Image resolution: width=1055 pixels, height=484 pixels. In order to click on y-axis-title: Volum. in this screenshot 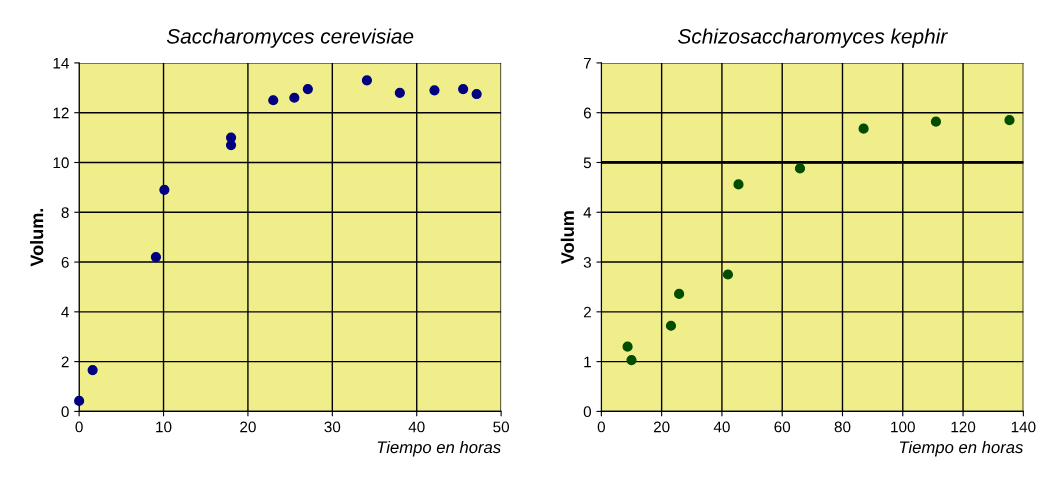, I will do `click(37, 237)`.